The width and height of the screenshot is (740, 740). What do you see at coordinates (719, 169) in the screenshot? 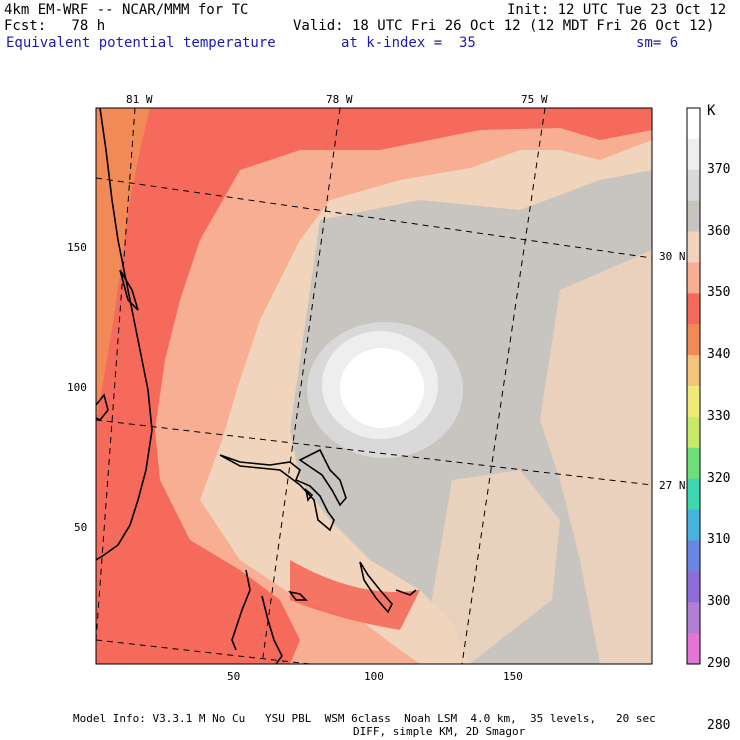
I see `colorbar-label: 370` at bounding box center [719, 169].